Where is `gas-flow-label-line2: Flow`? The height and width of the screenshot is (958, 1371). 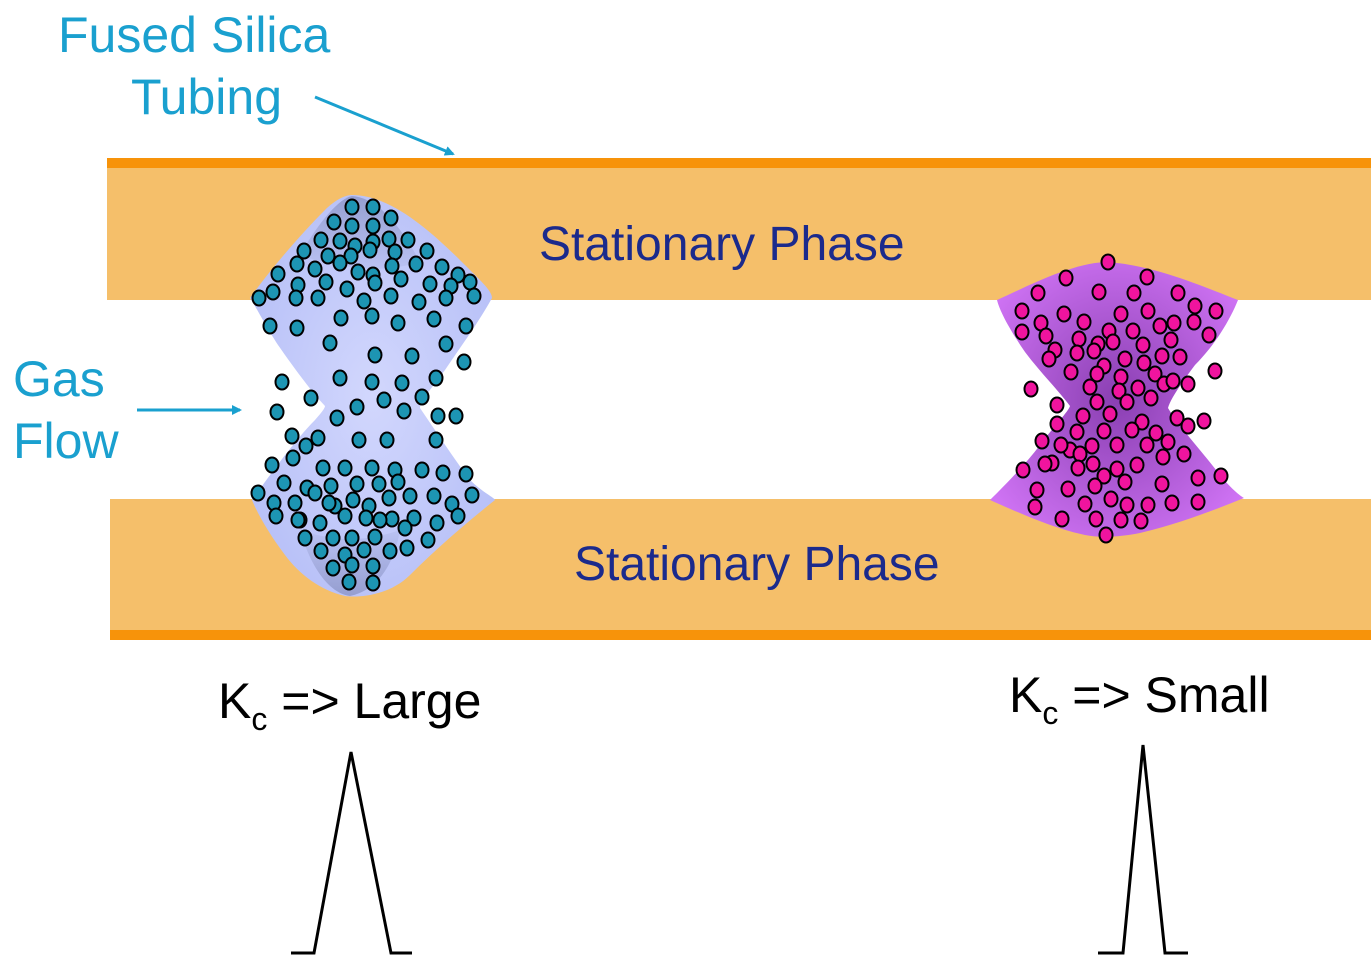 gas-flow-label-line2: Flow is located at coordinates (66, 441).